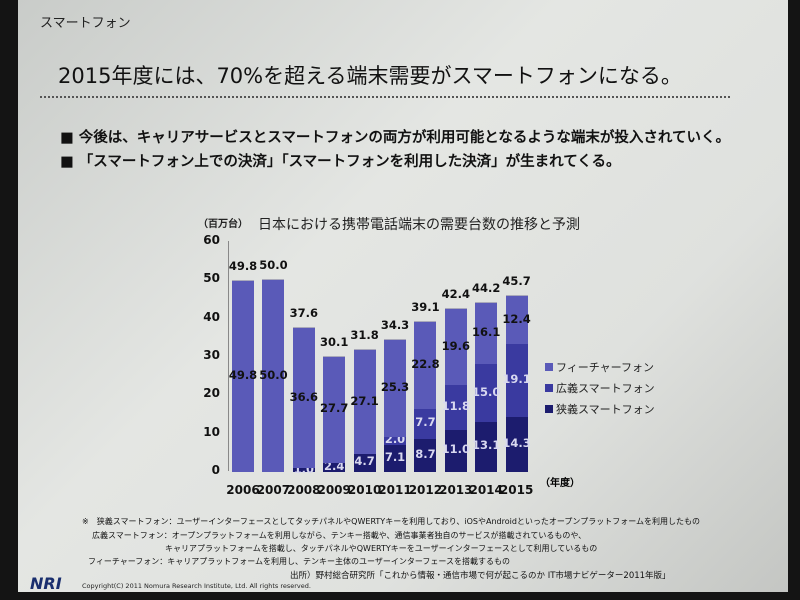 This screenshot has height=600, width=800. I want to click on data-label: 16.1, so click(486, 331).